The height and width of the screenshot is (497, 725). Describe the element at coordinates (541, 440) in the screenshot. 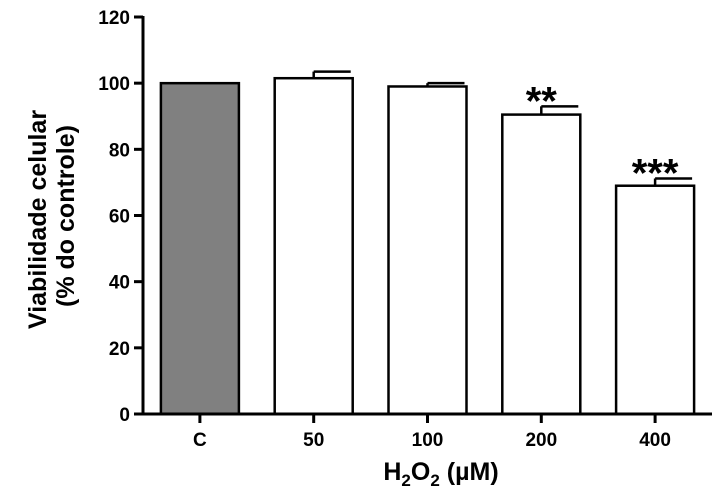

I see `x-tick-label: 200` at that location.